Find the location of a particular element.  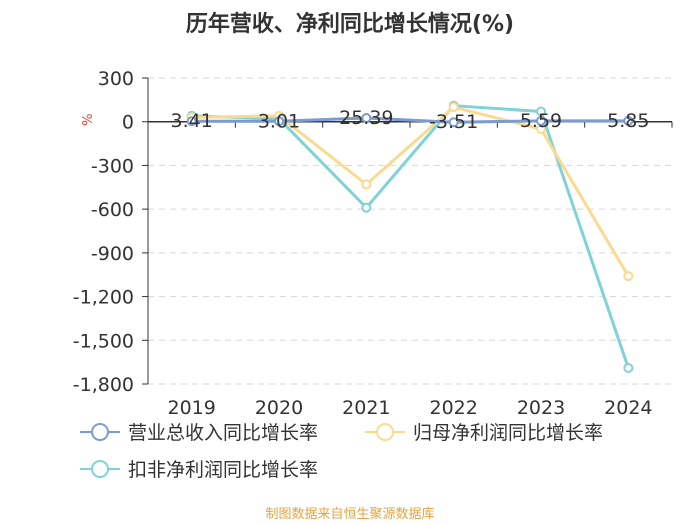

source-footer: 制图数据来自恒生聚源数据库 is located at coordinates (350, 514).